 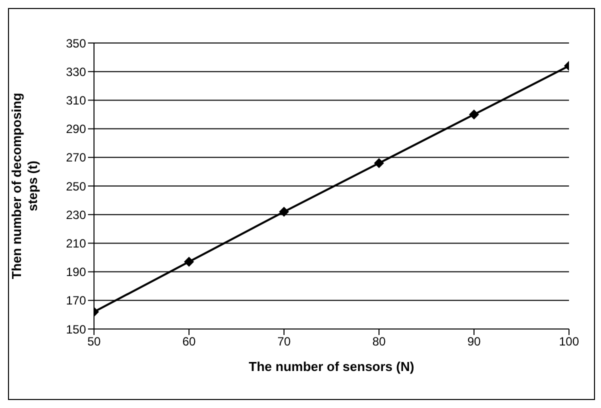 I want to click on x-tick-label: 70, so click(x=284, y=341).